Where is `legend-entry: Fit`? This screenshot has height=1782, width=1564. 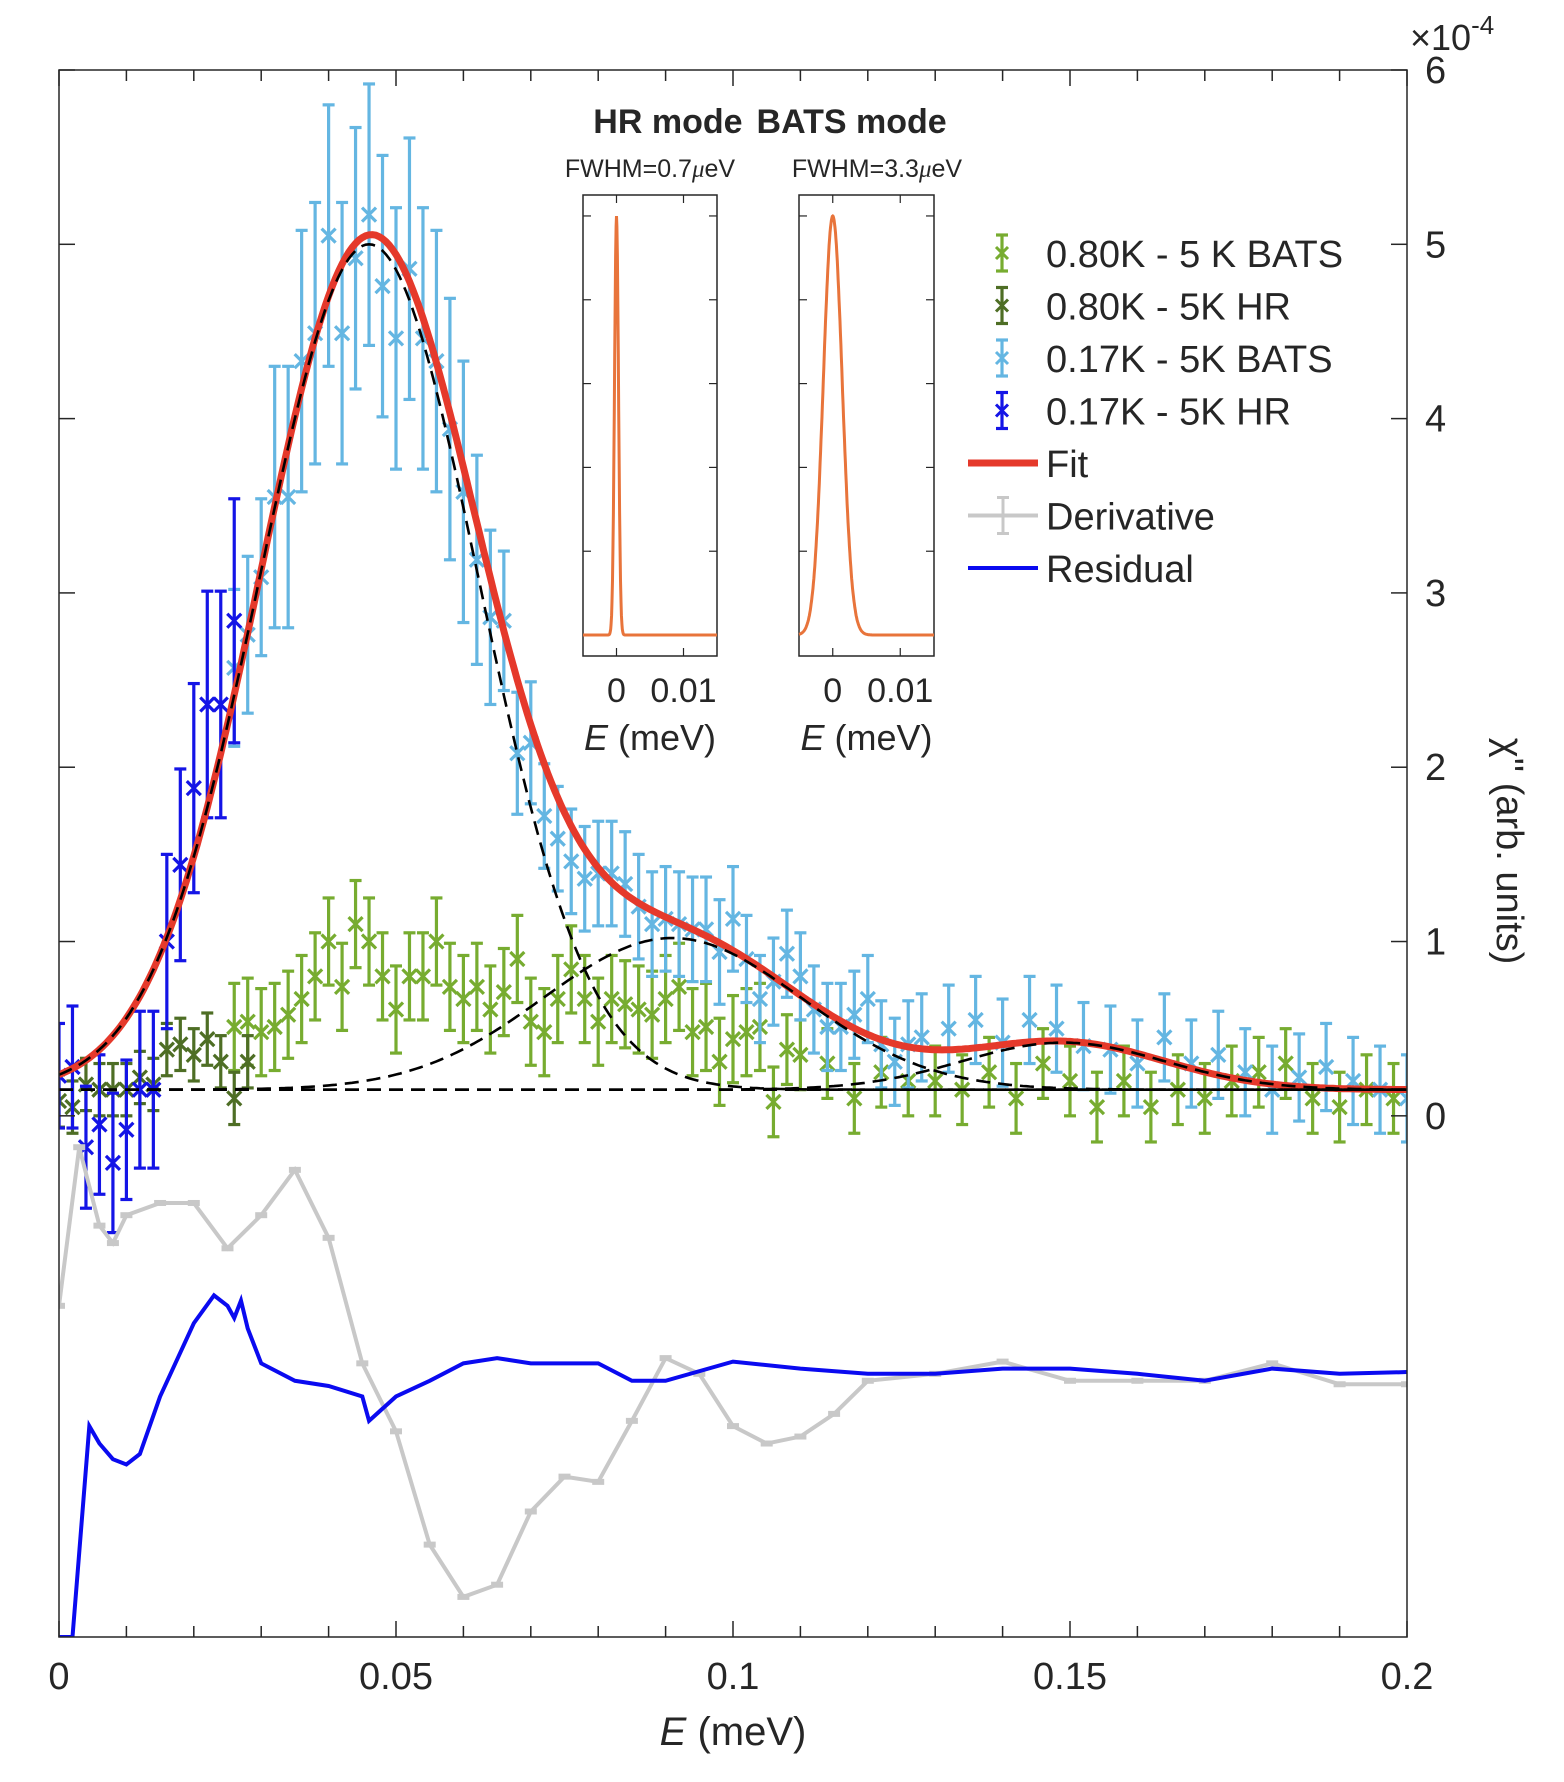
legend-entry: Fit is located at coordinates (1028, 465).